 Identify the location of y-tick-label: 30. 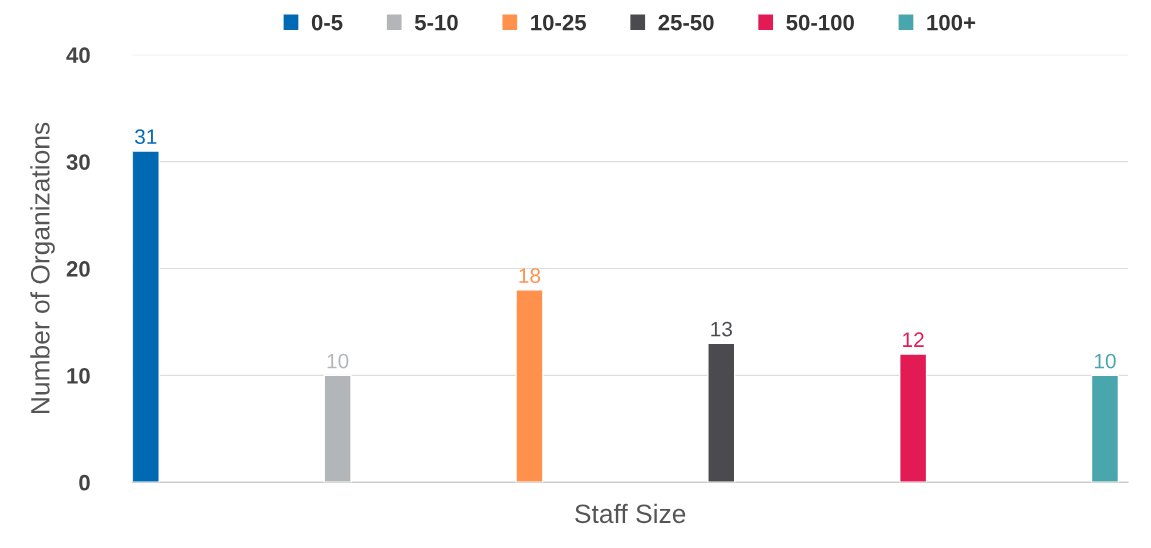
(78, 162).